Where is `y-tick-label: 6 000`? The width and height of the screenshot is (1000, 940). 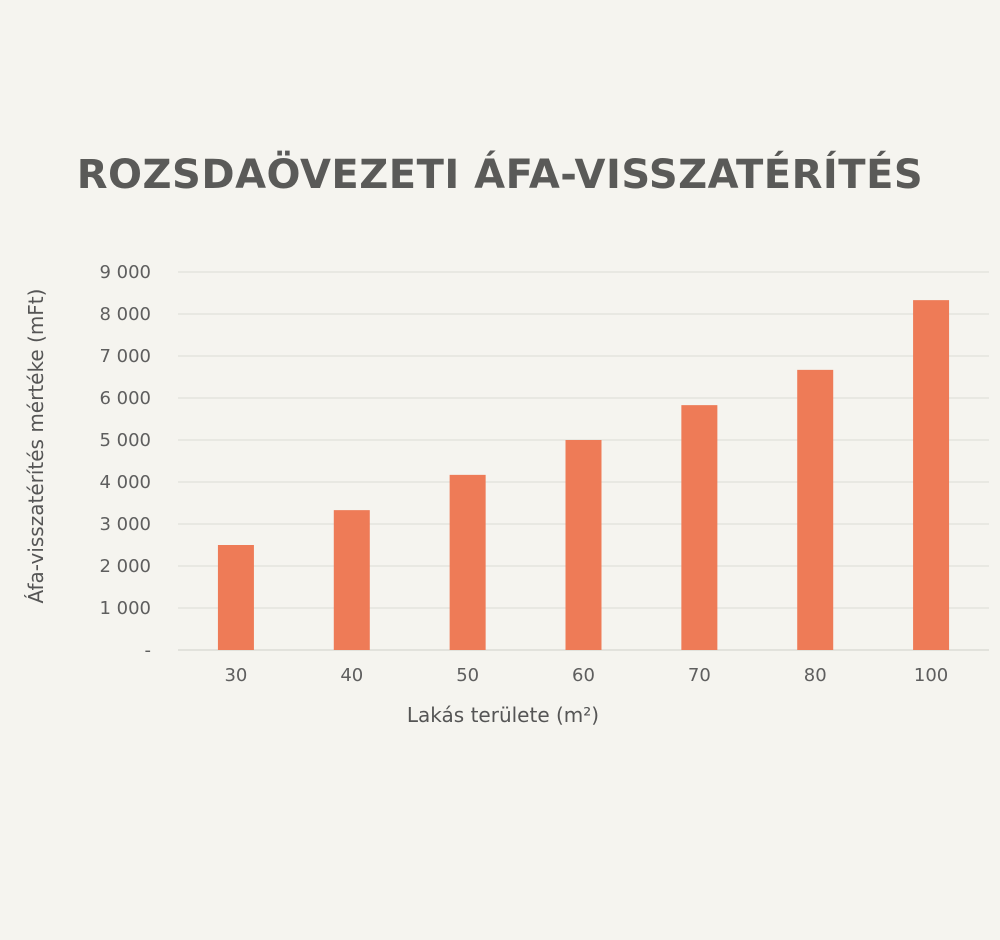 y-tick-label: 6 000 is located at coordinates (125, 398).